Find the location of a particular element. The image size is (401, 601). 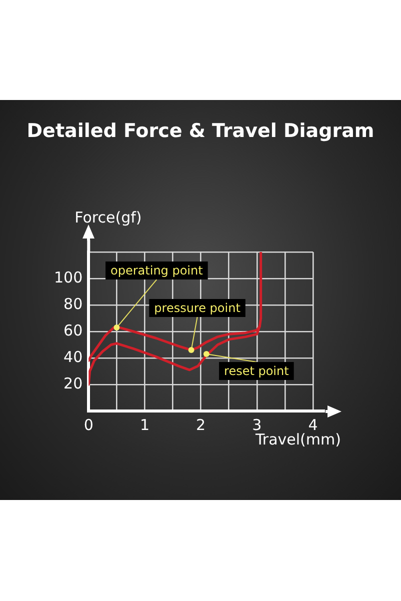

x-tick-label: 2 is located at coordinates (201, 425).